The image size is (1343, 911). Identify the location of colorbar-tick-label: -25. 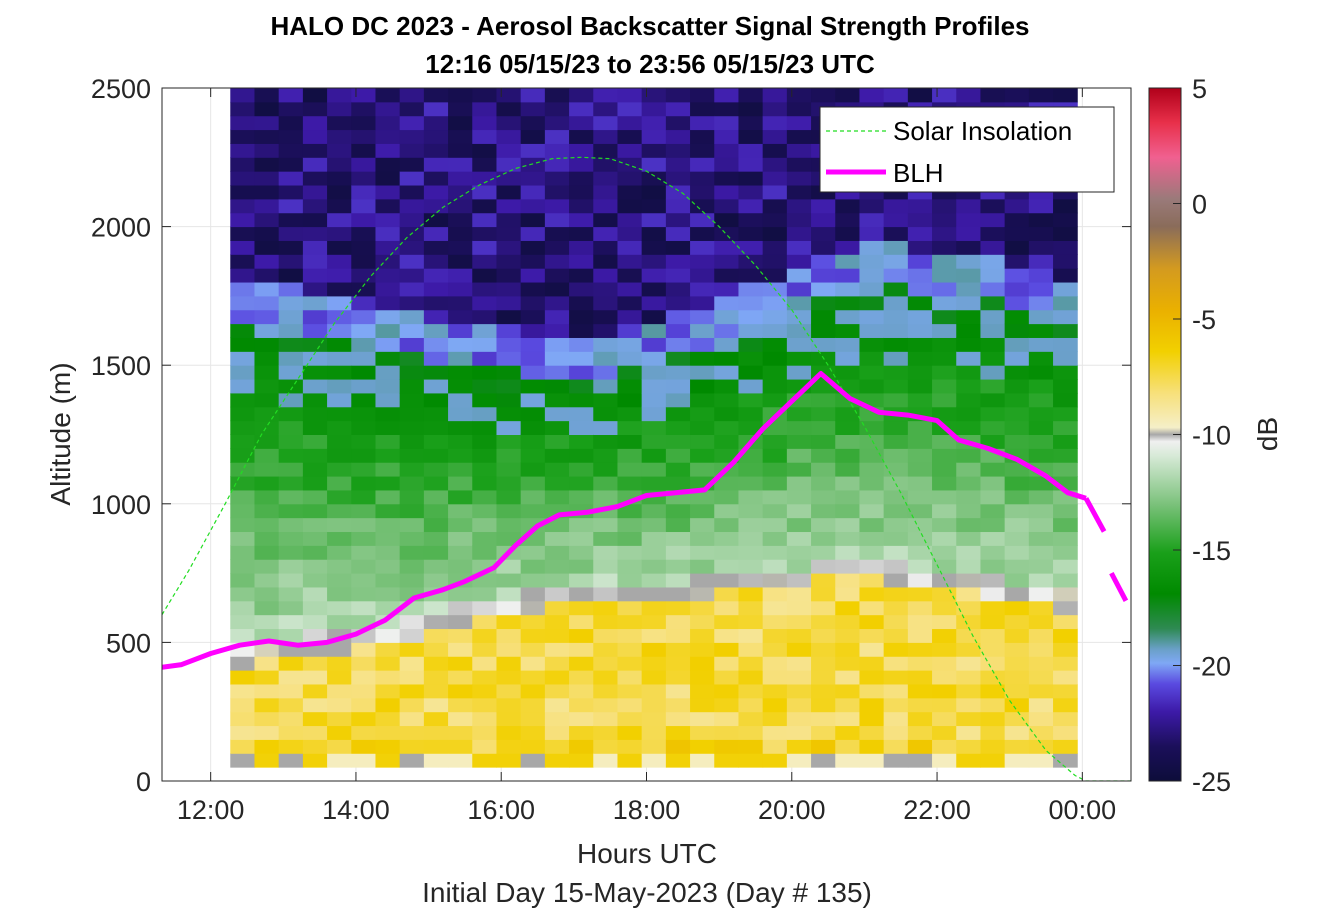
(1211, 782).